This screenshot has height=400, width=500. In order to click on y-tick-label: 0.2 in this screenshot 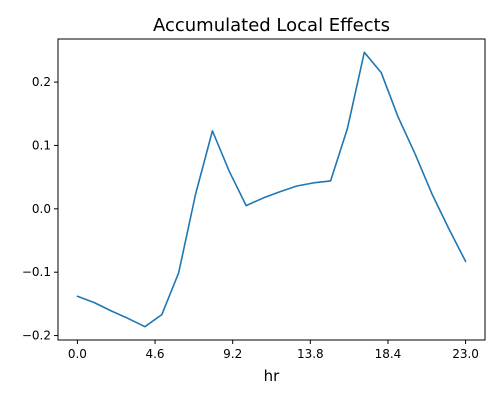, I will do `click(41, 82)`.